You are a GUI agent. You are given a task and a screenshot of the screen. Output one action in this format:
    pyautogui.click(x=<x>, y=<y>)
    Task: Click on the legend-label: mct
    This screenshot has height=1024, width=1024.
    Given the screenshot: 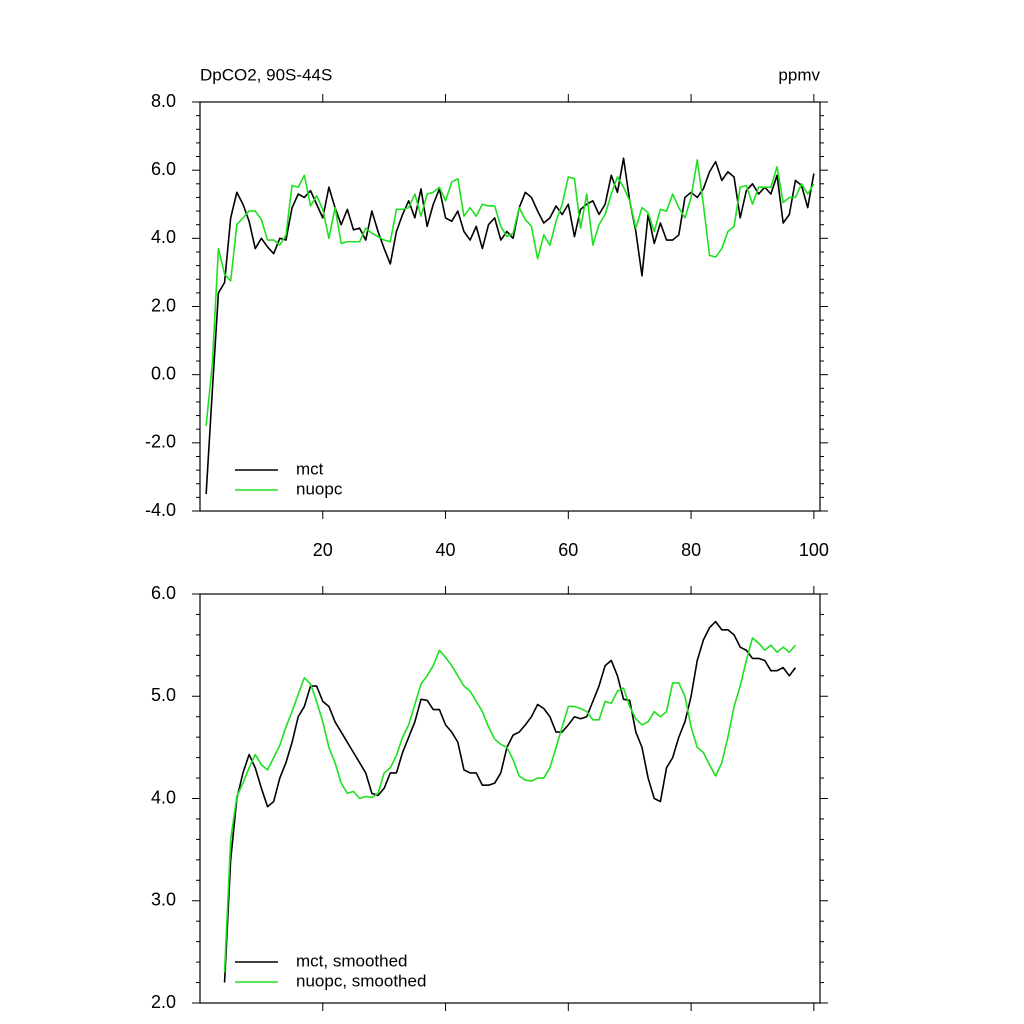 What is the action you would take?
    pyautogui.click(x=310, y=468)
    